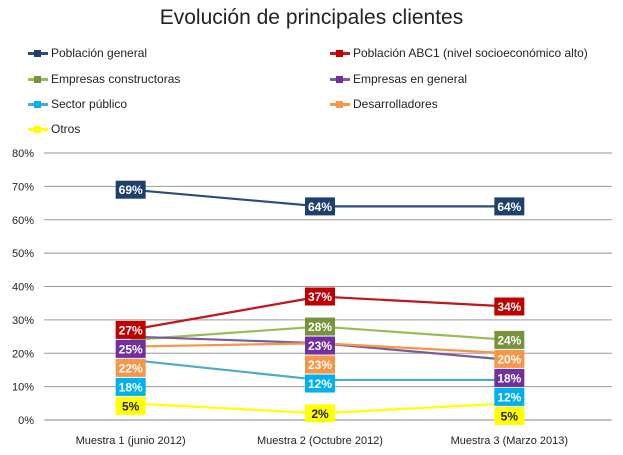 The image size is (623, 455). Describe the element at coordinates (89, 104) in the screenshot. I see `legend-label: Sector público` at that location.